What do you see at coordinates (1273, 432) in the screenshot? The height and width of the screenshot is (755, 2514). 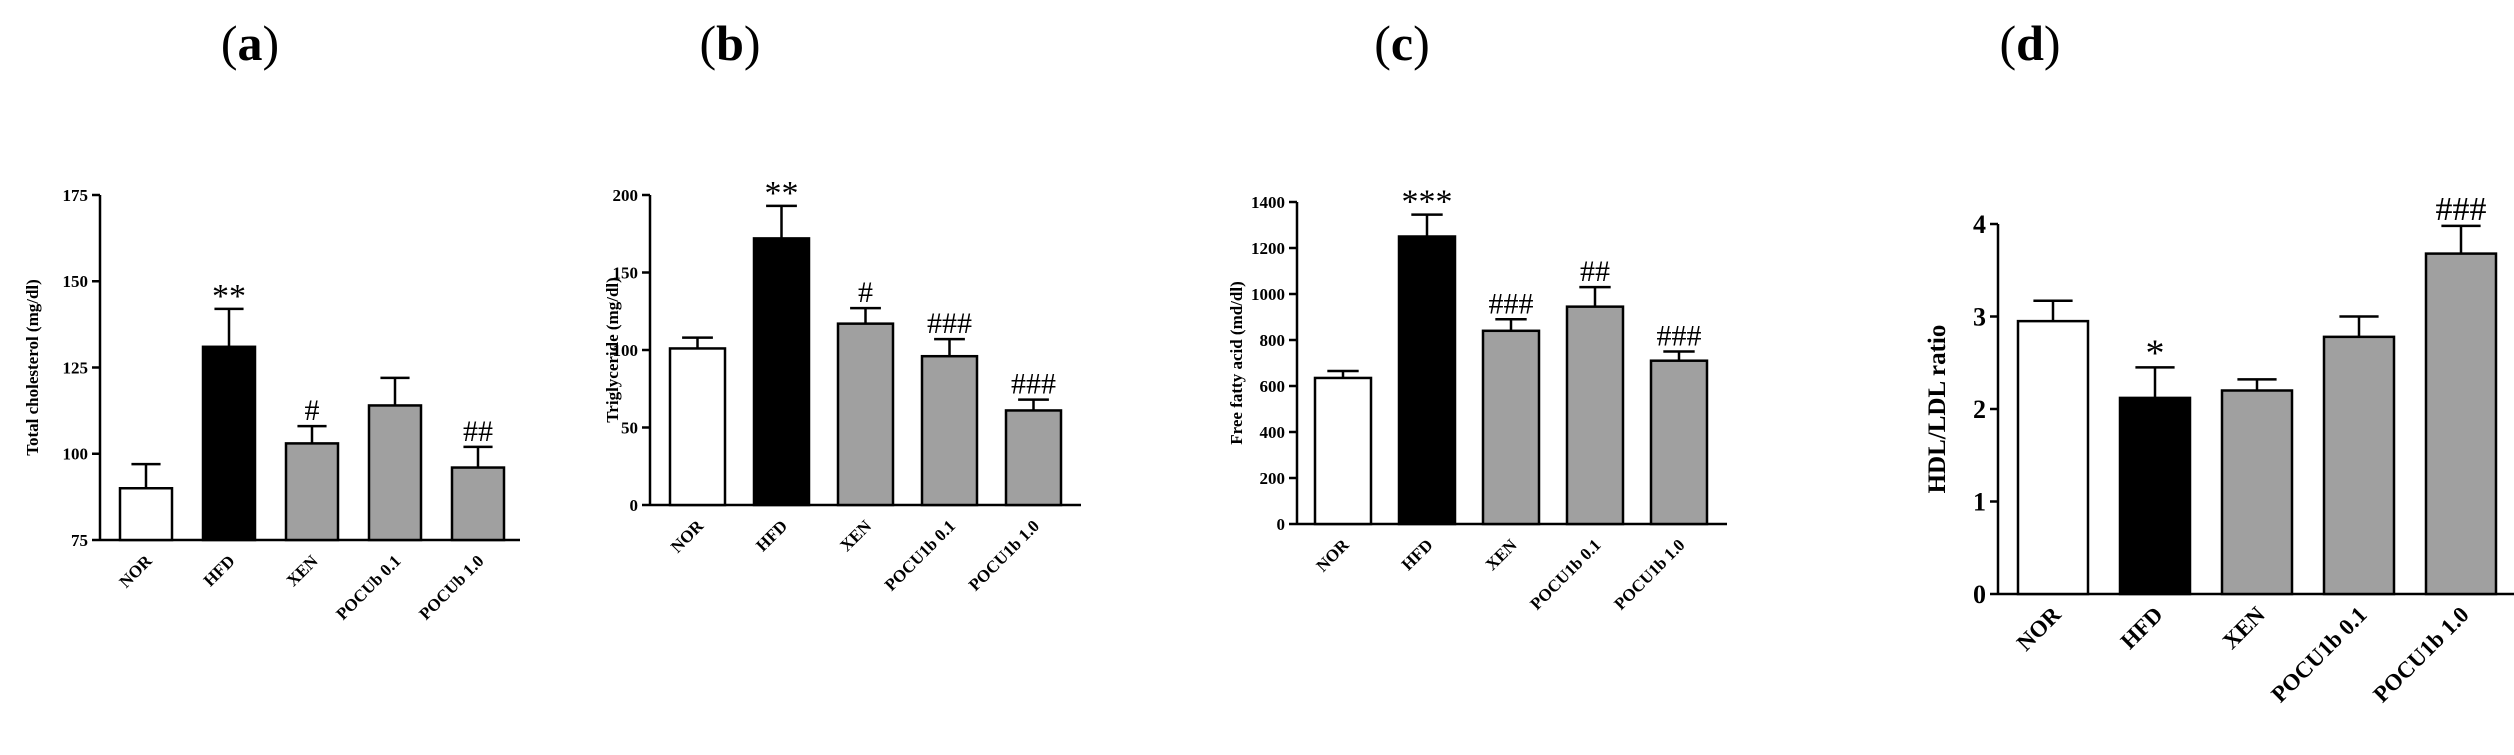 I see `y-tick-label: 400` at bounding box center [1273, 432].